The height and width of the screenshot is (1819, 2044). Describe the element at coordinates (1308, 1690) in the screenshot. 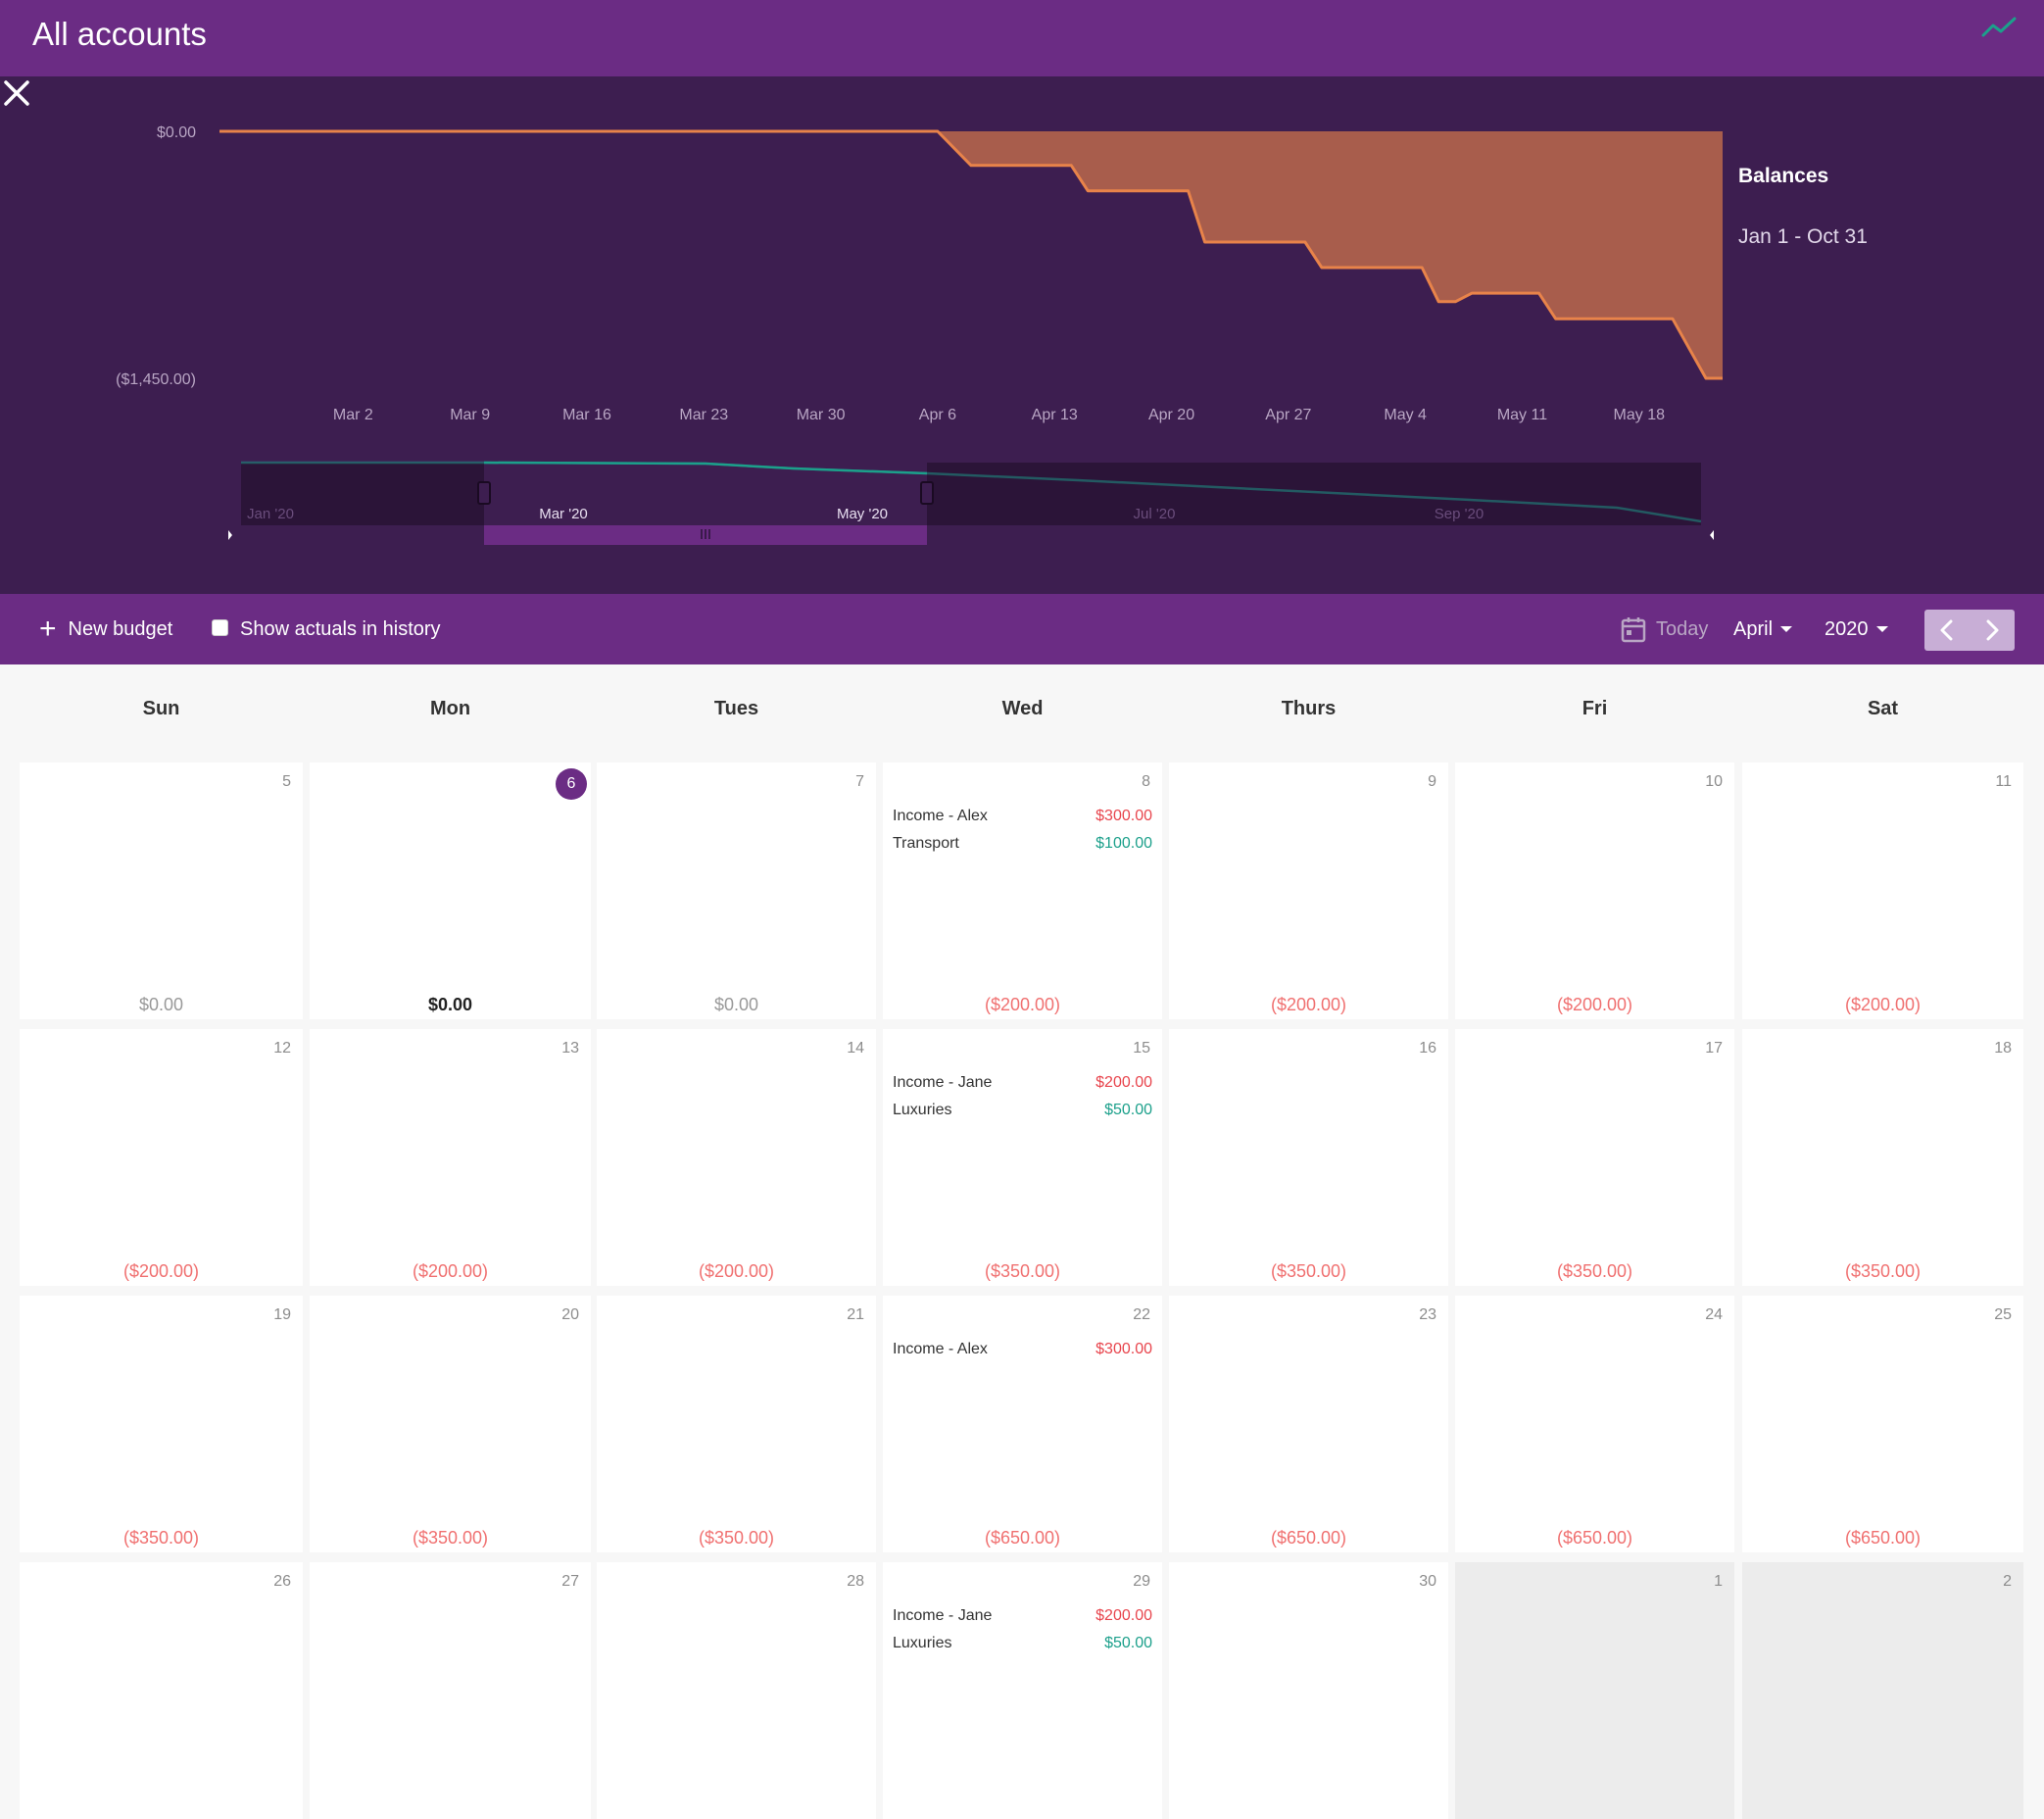

I see `calendar-day-cell: 30` at that location.